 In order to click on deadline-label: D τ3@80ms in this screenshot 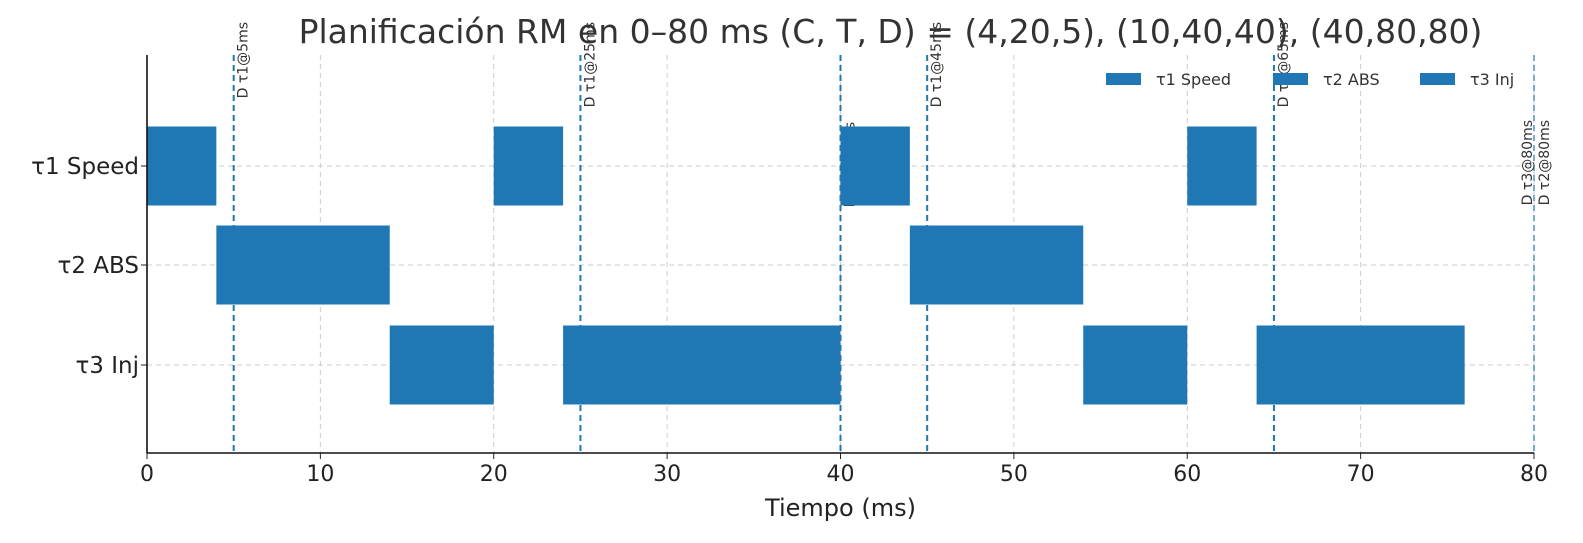, I will do `click(1528, 162)`.